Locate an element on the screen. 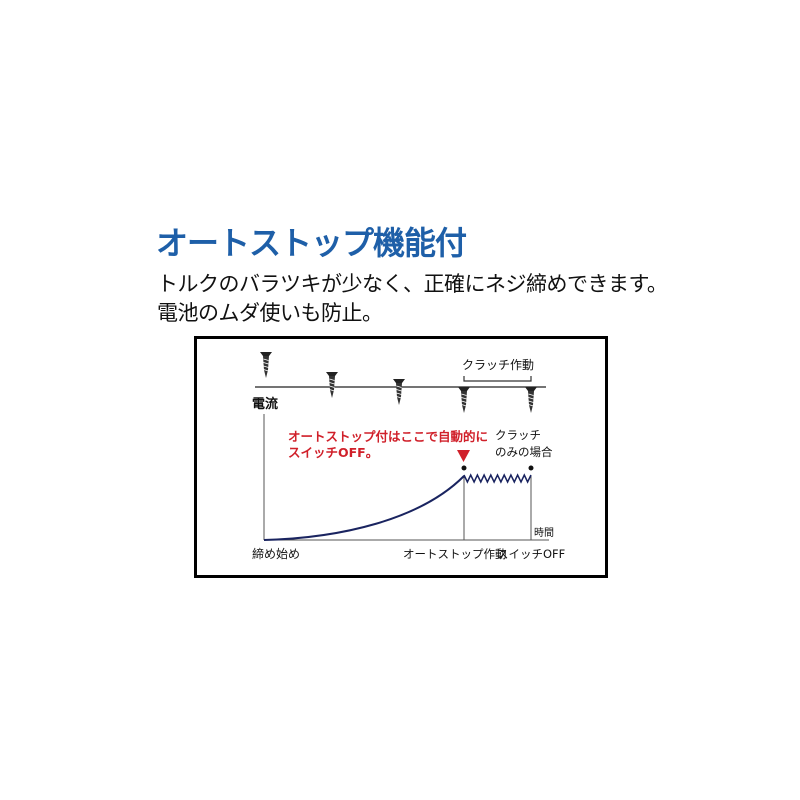 The image size is (800, 800). clutch-bracket is located at coordinates (497, 379).